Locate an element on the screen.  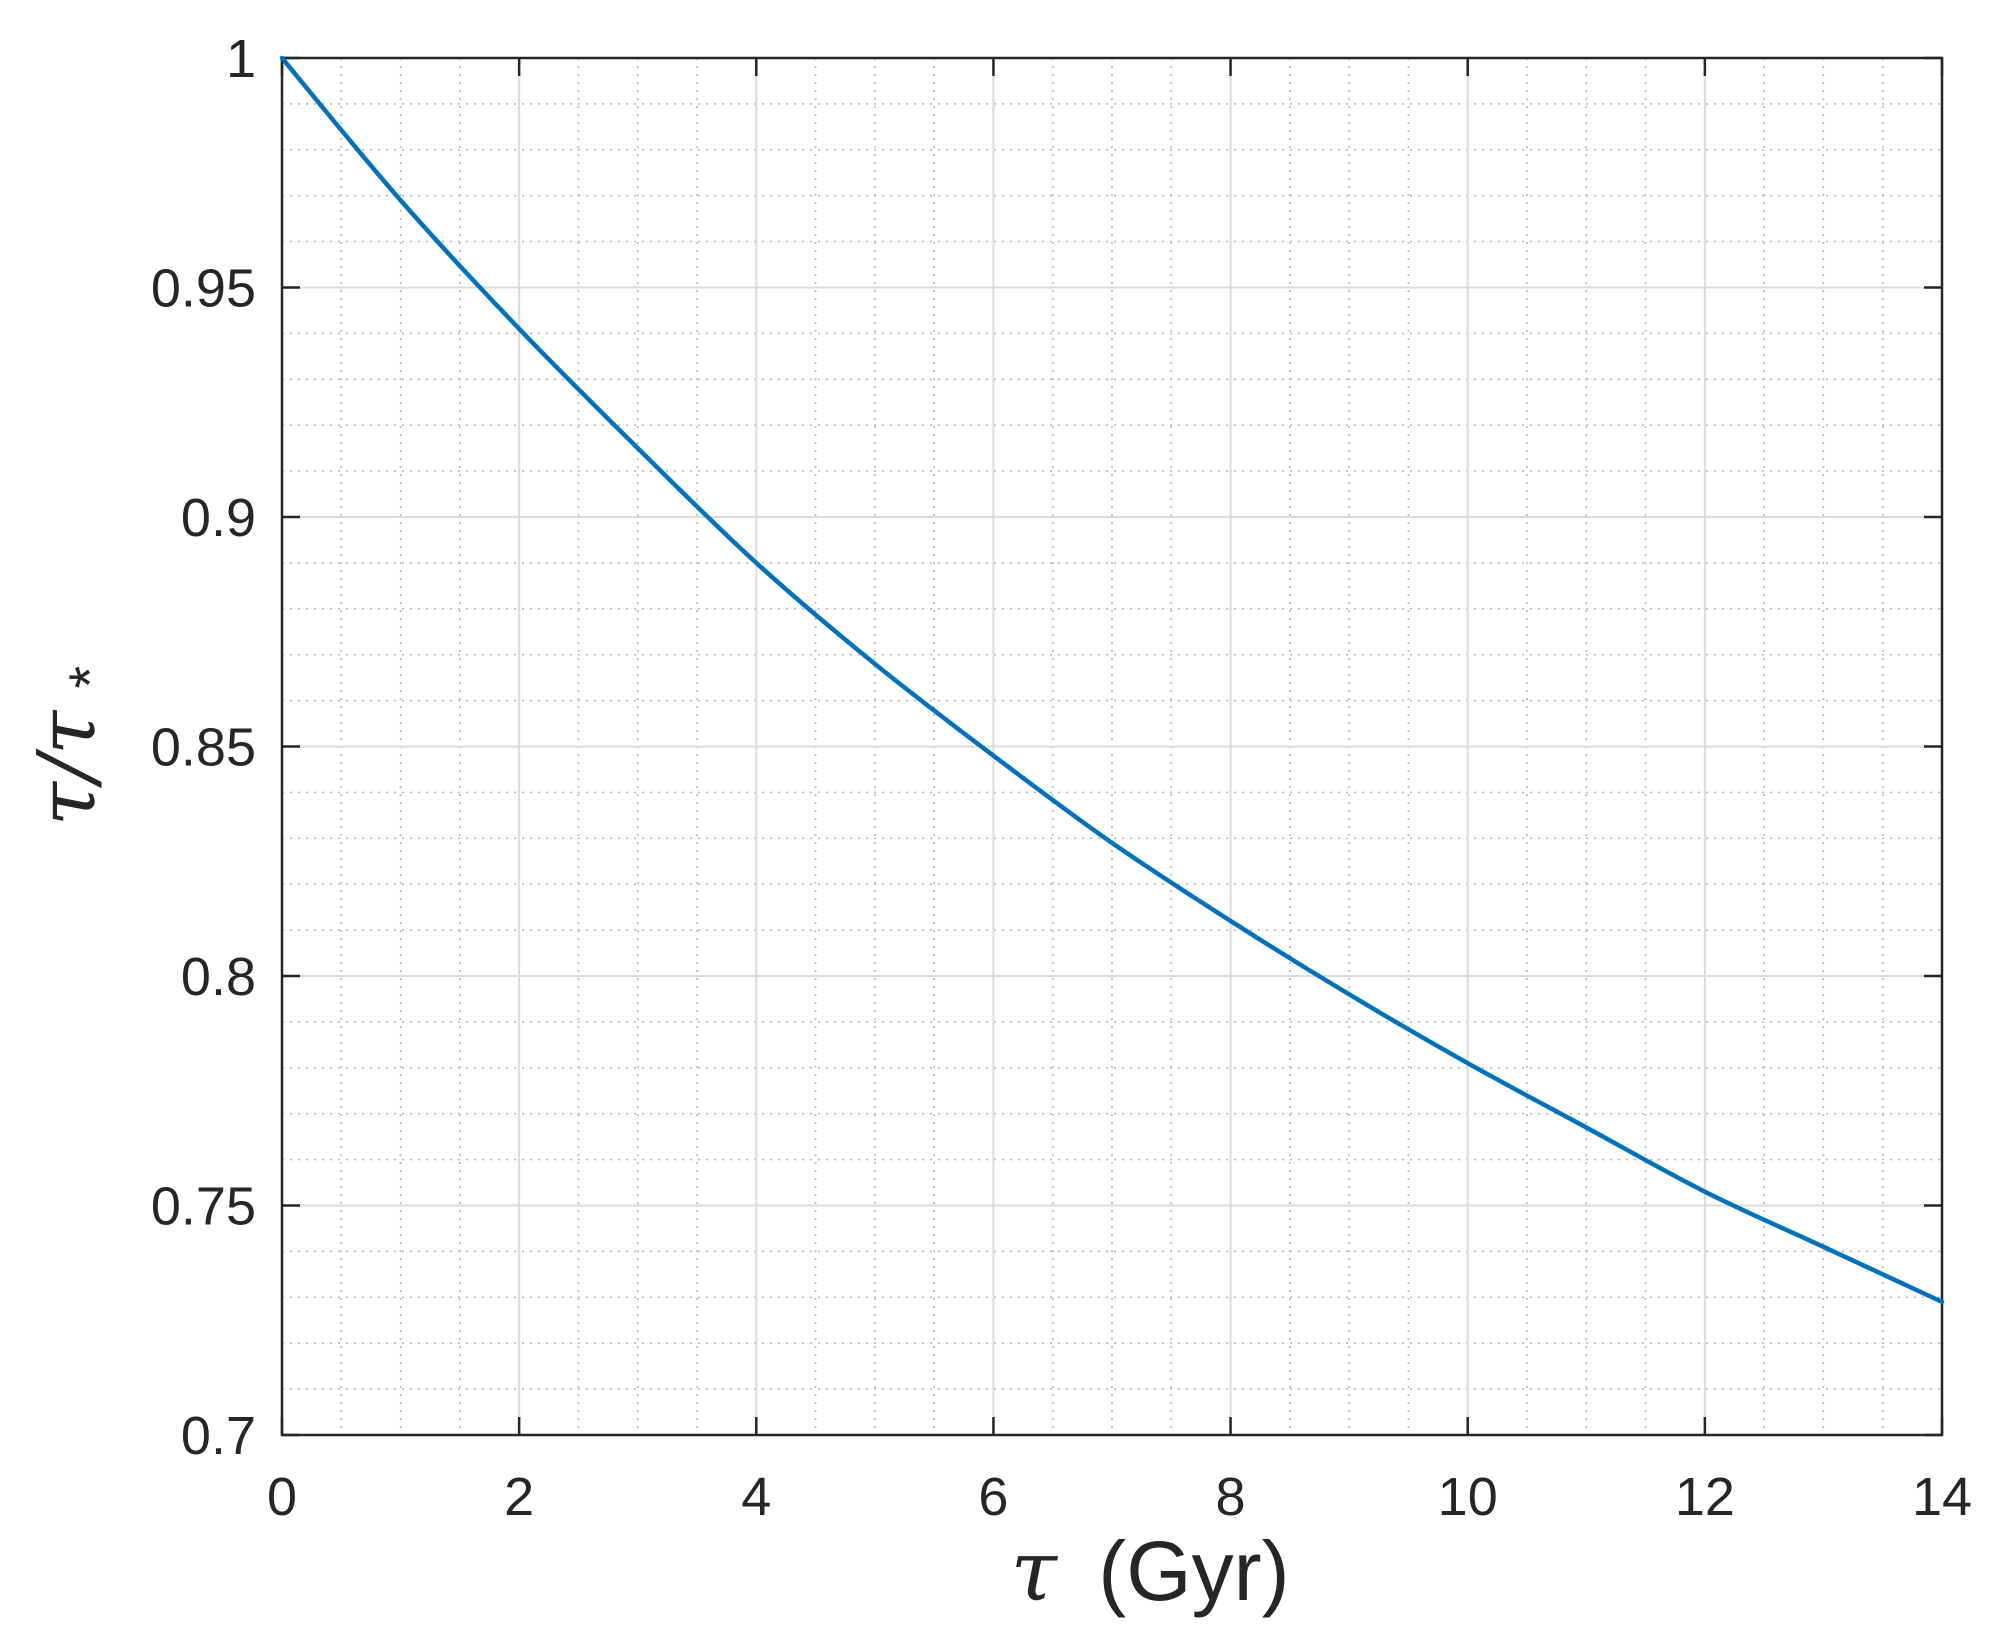
y-tick-label: 0.75 is located at coordinates (203, 1207).